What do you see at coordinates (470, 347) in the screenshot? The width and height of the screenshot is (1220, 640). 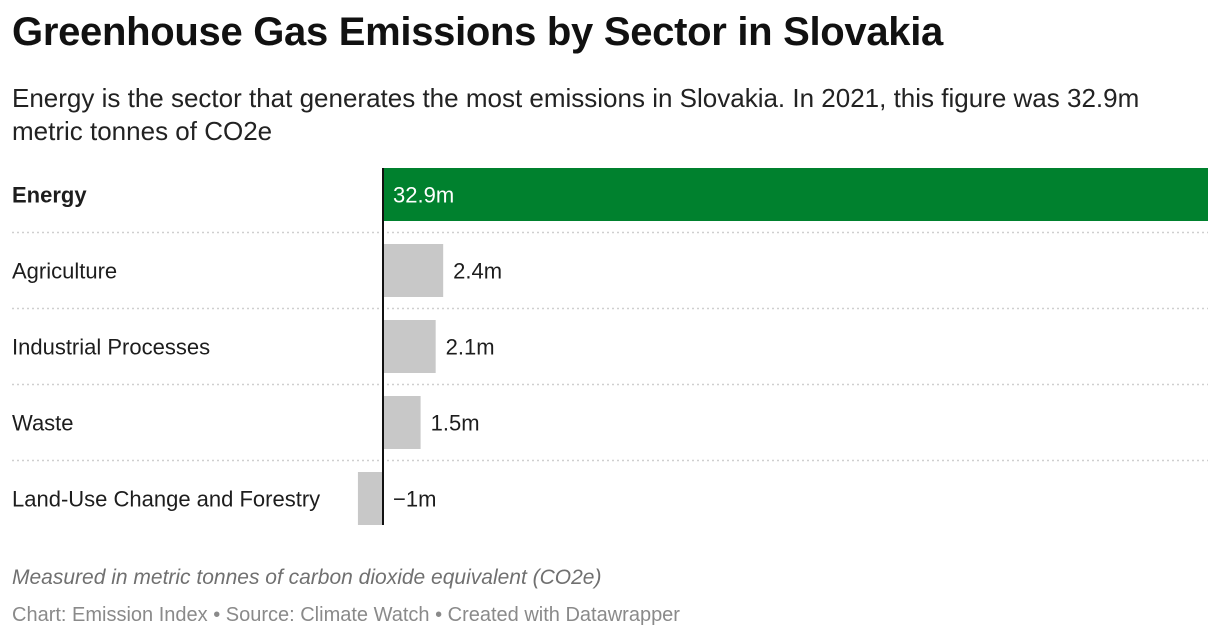 I see `value-label-industrial-processes: 2.1m` at bounding box center [470, 347].